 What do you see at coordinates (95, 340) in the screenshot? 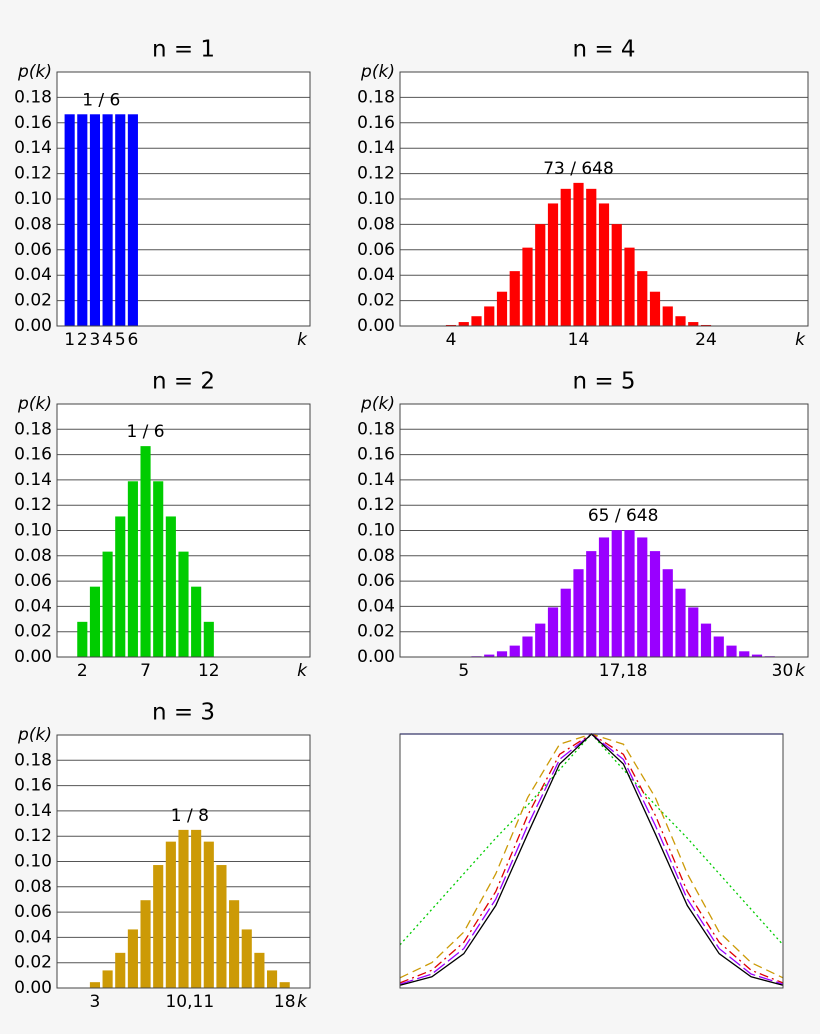
I see `x-tick-label: 3` at bounding box center [95, 340].